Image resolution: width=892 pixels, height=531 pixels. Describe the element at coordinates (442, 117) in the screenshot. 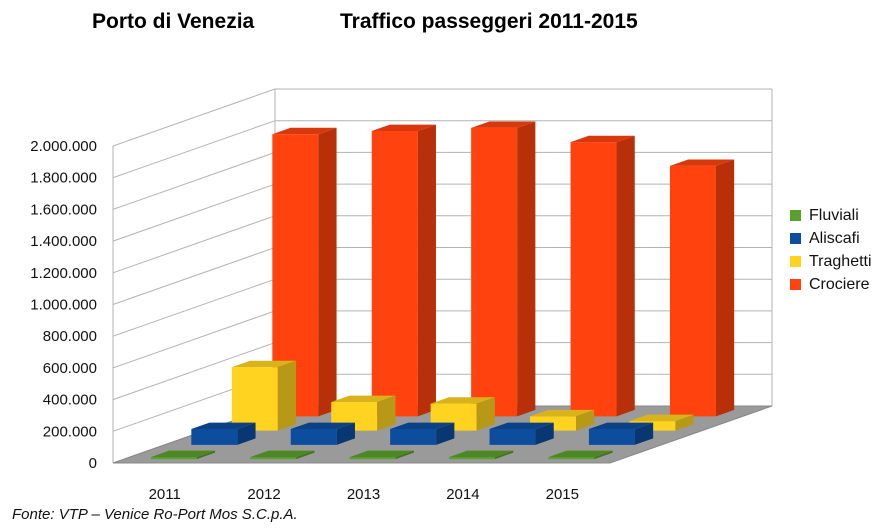

I see `gridline` at that location.